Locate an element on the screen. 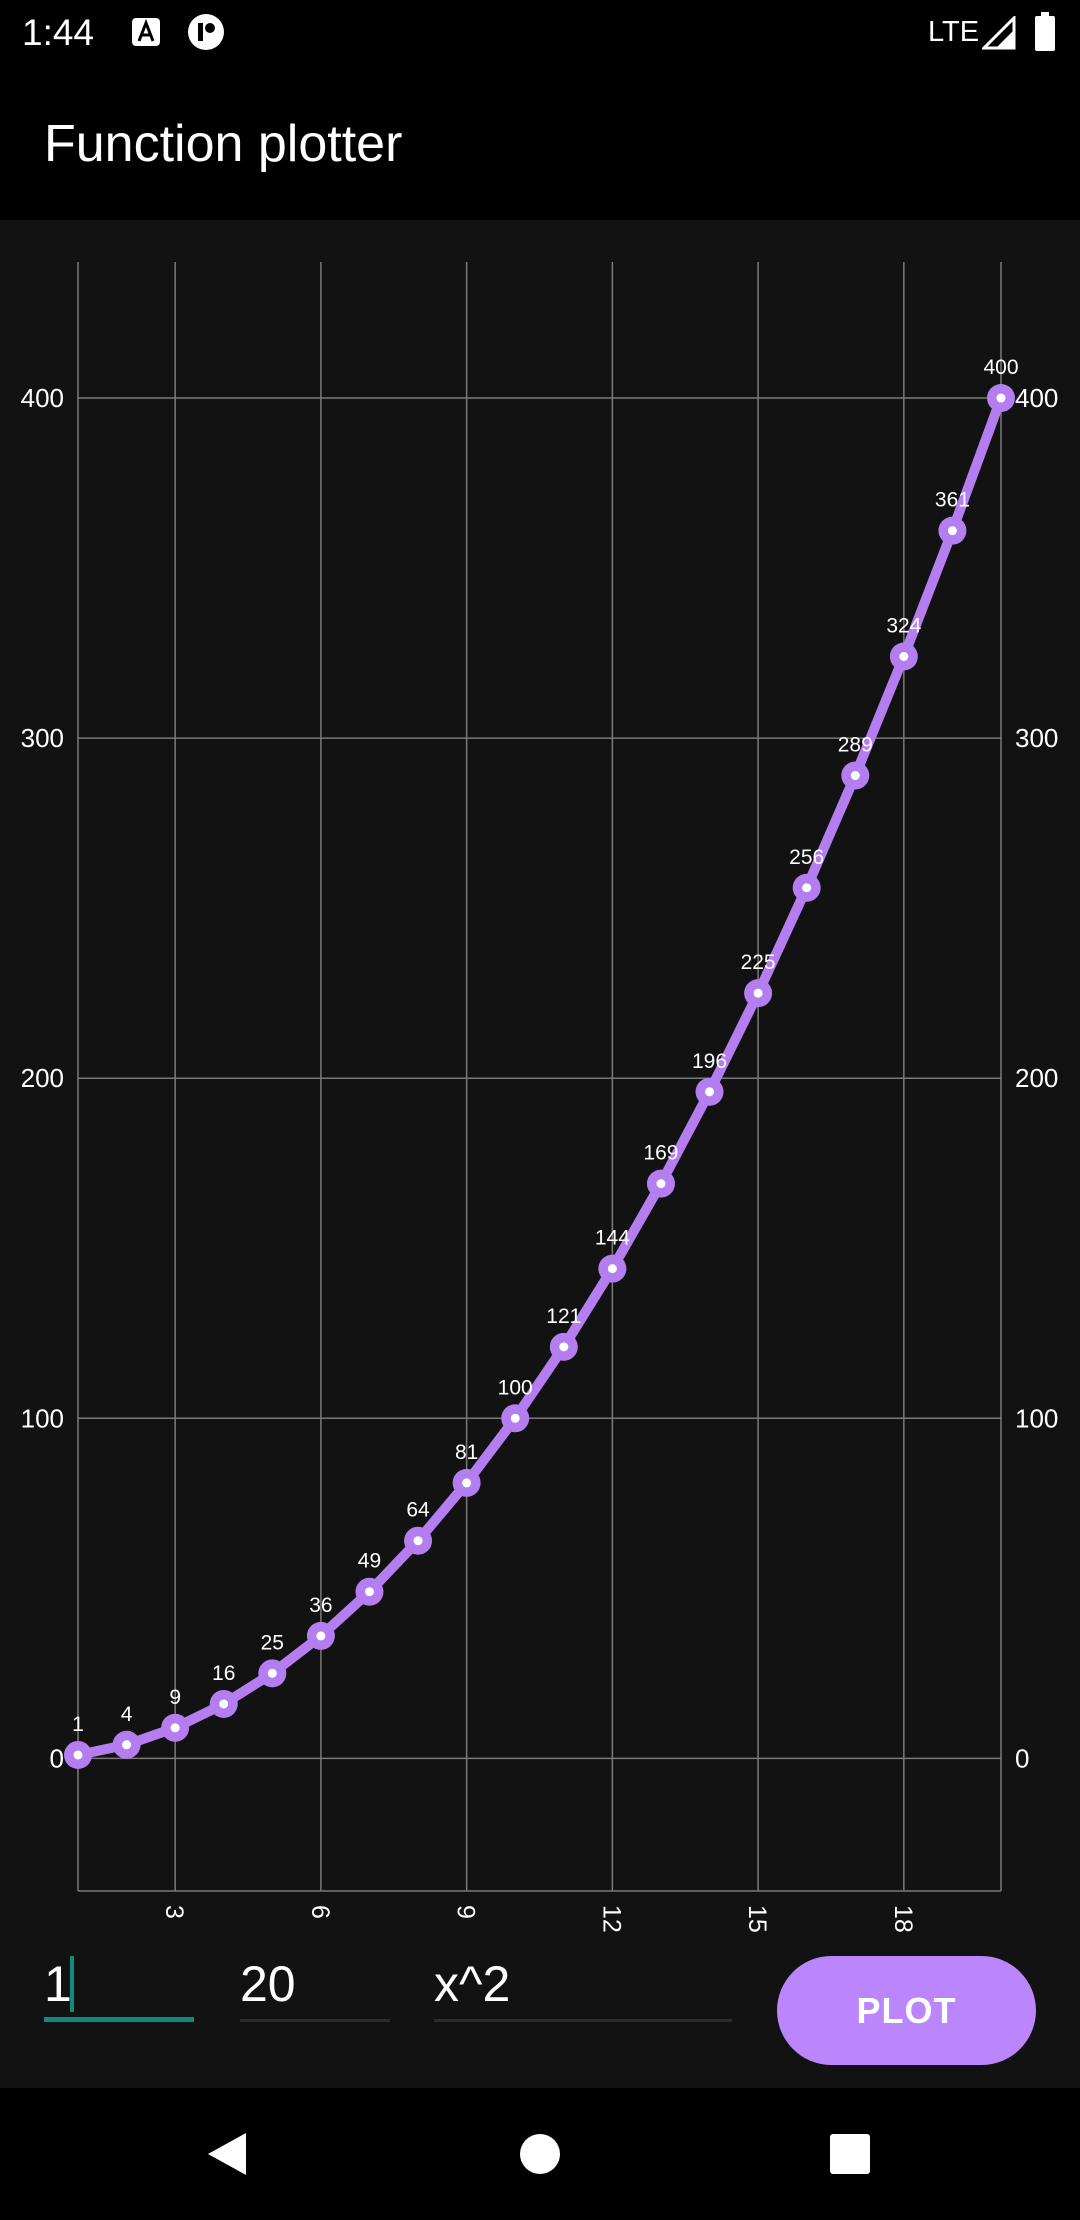 The image size is (1080, 2220). expression-input-value: x^2 is located at coordinates (472, 1984).